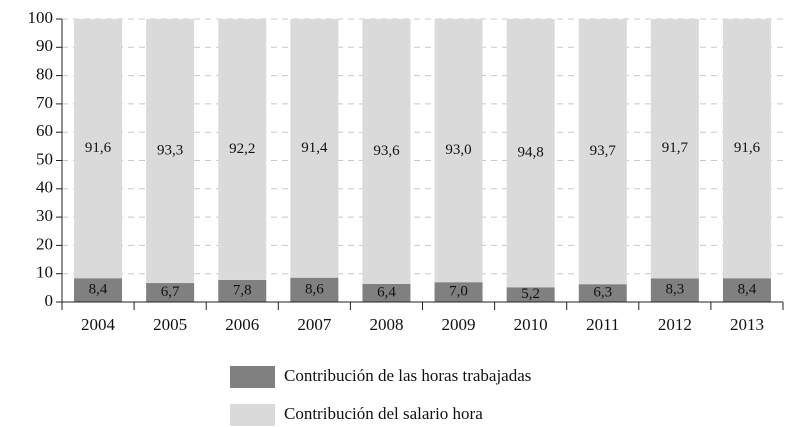 This screenshot has width=788, height=427. I want to click on x-tick-label: 2006, so click(242, 324).